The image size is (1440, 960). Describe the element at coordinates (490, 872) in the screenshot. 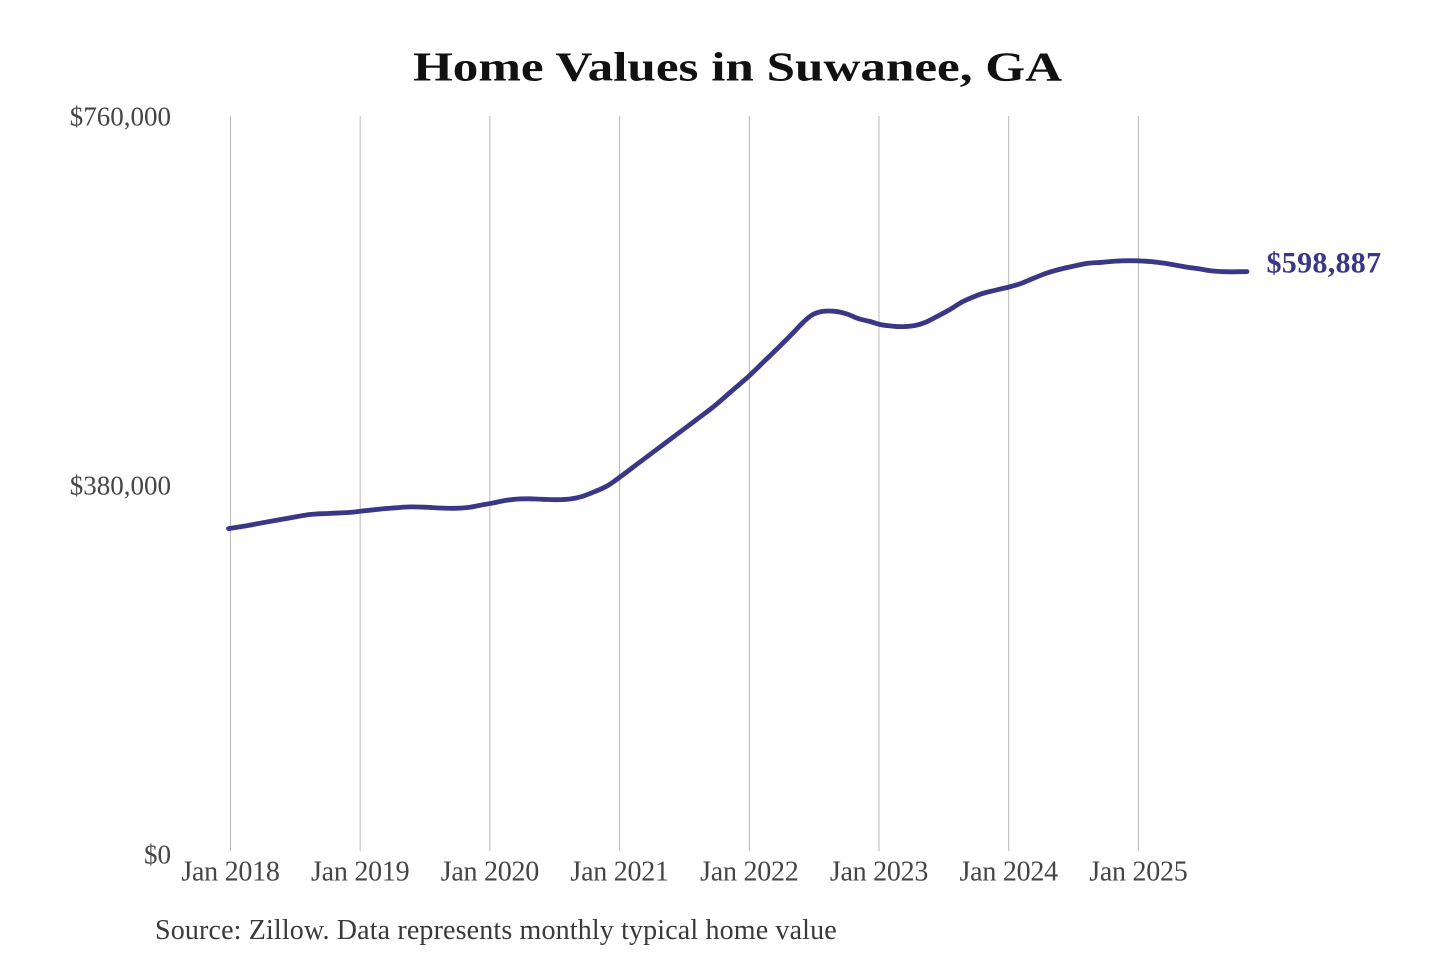

I see `svg-text: Jan 2020` at that location.